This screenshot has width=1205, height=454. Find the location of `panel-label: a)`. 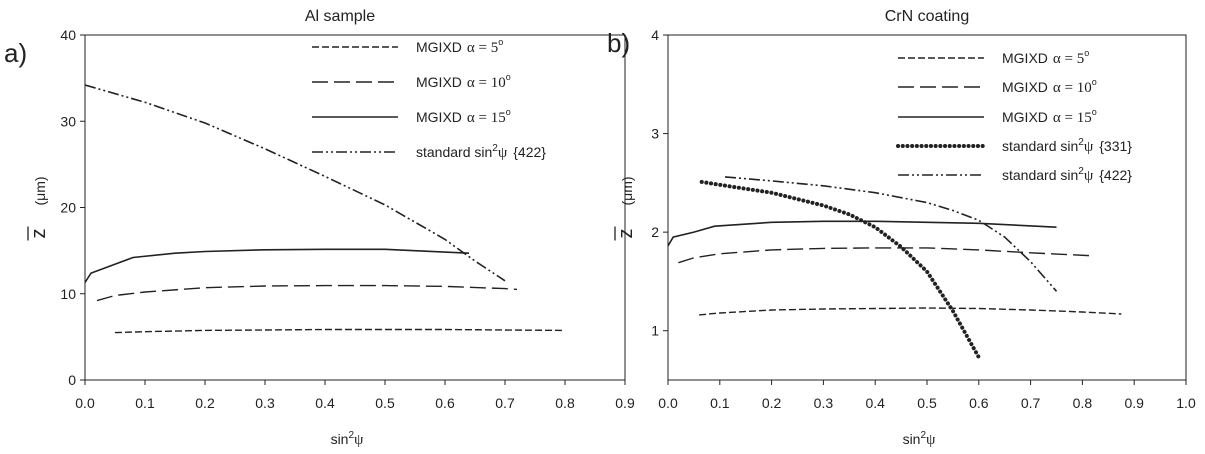

panel-label: a) is located at coordinates (15, 53).